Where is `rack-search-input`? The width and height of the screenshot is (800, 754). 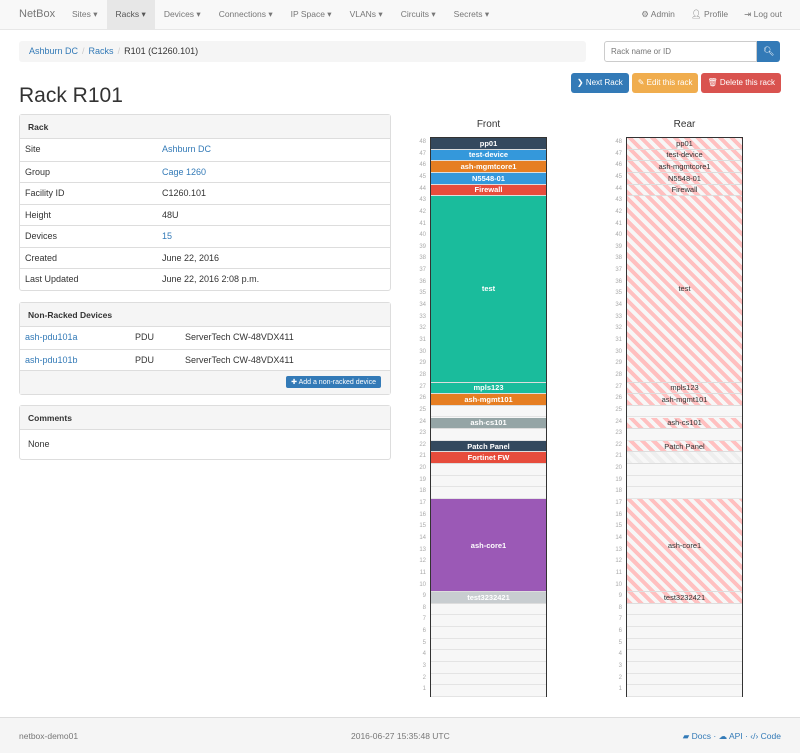
rack-search-input is located at coordinates (680, 51).